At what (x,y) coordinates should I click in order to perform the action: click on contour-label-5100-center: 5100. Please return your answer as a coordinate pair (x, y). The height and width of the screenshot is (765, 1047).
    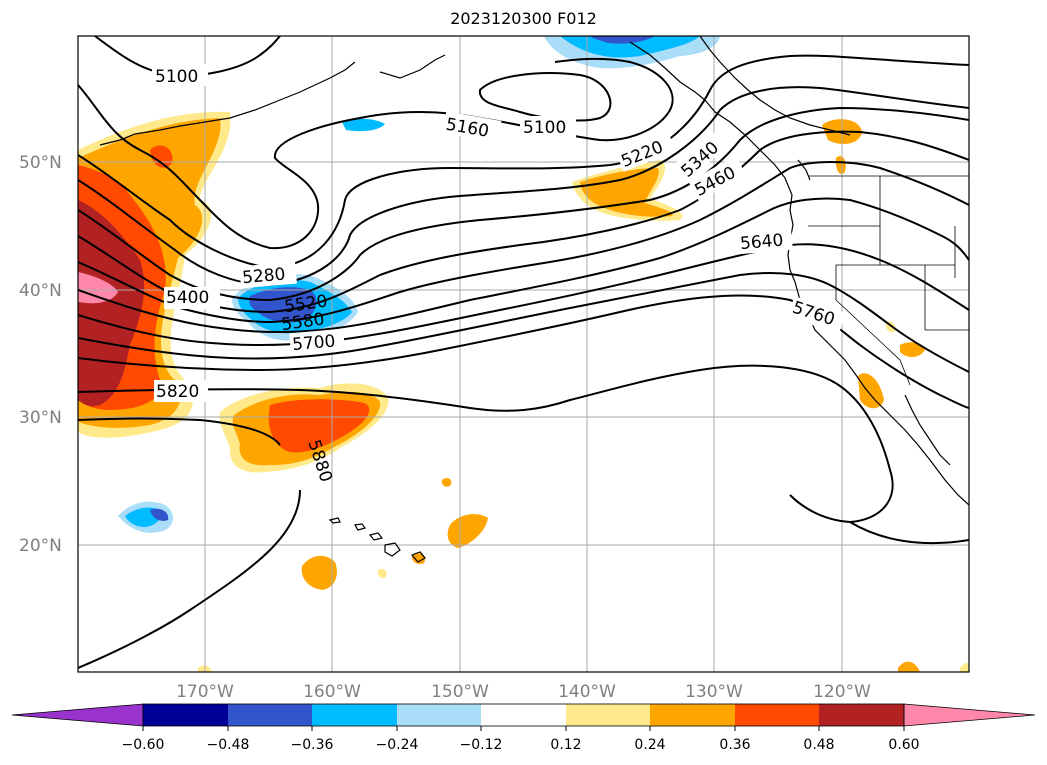
    Looking at the image, I should click on (544, 128).